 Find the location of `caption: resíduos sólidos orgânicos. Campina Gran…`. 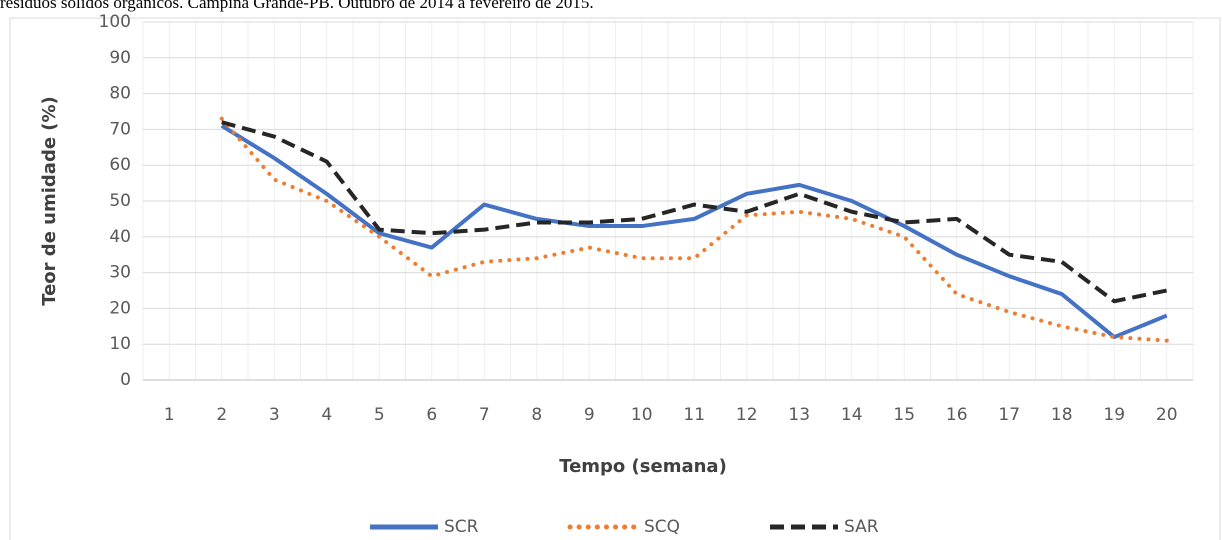

caption: resíduos sólidos orgânicos. Campina Gran… is located at coordinates (297, 6).